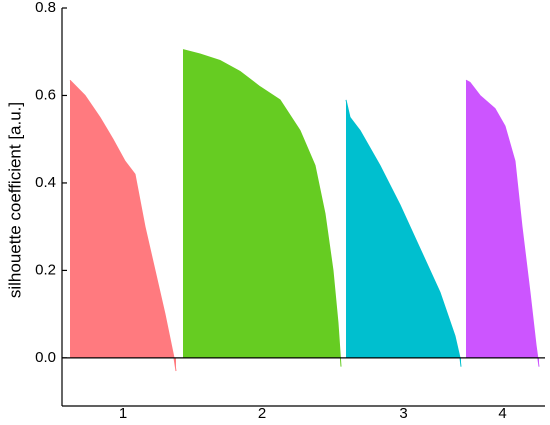 This screenshot has width=550, height=425. I want to click on x-tick-label: 1, so click(123, 413).